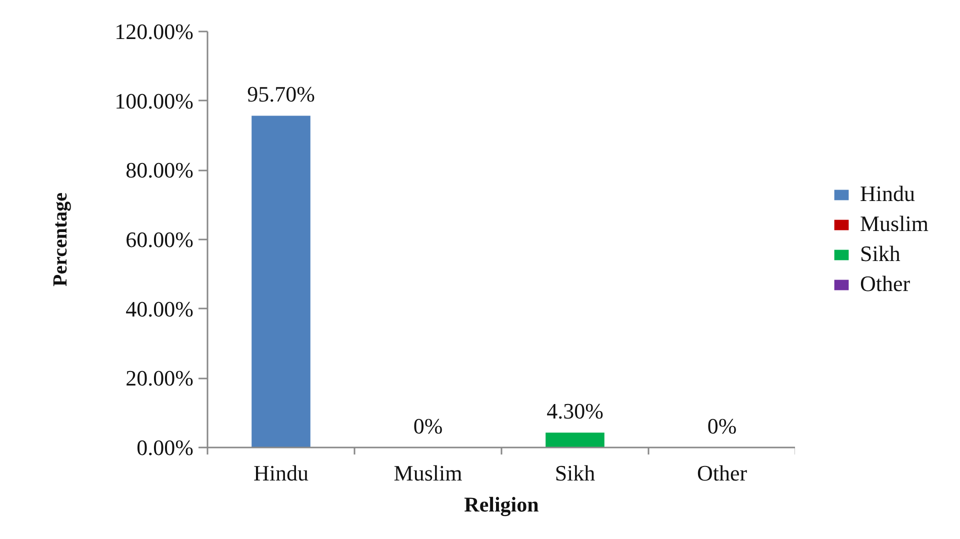 The width and height of the screenshot is (960, 539). Describe the element at coordinates (502, 504) in the screenshot. I see `x-axis-title: Religion` at that location.